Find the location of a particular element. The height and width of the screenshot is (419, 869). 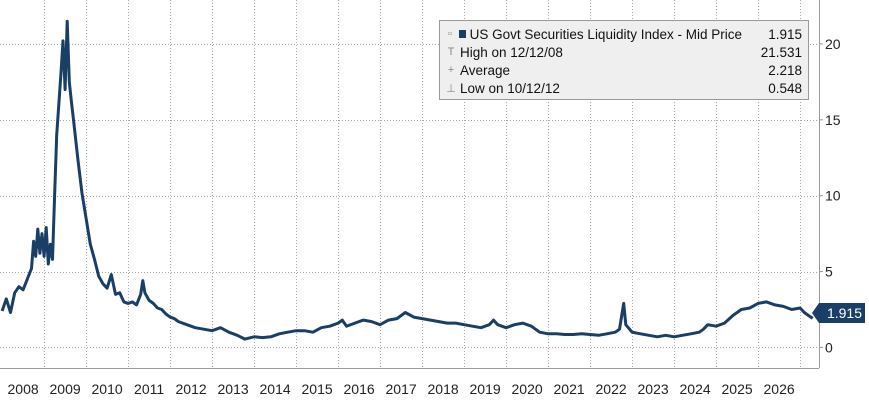

high-marker-icon: T is located at coordinates (451, 52).